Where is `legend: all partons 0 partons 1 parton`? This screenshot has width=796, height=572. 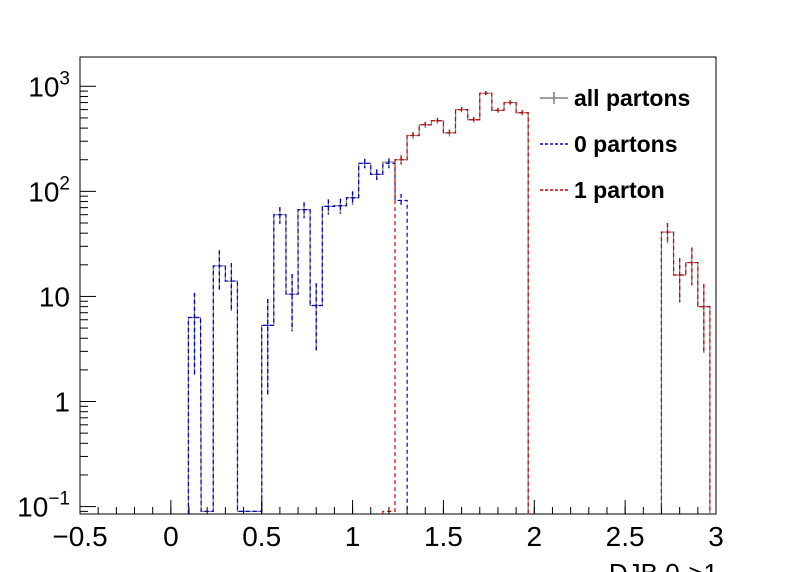
legend: all partons 0 partons 1 parton is located at coordinates (615, 144).